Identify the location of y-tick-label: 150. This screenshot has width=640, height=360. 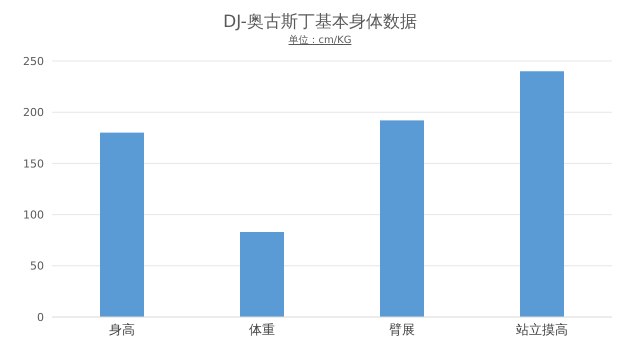
(33, 163).